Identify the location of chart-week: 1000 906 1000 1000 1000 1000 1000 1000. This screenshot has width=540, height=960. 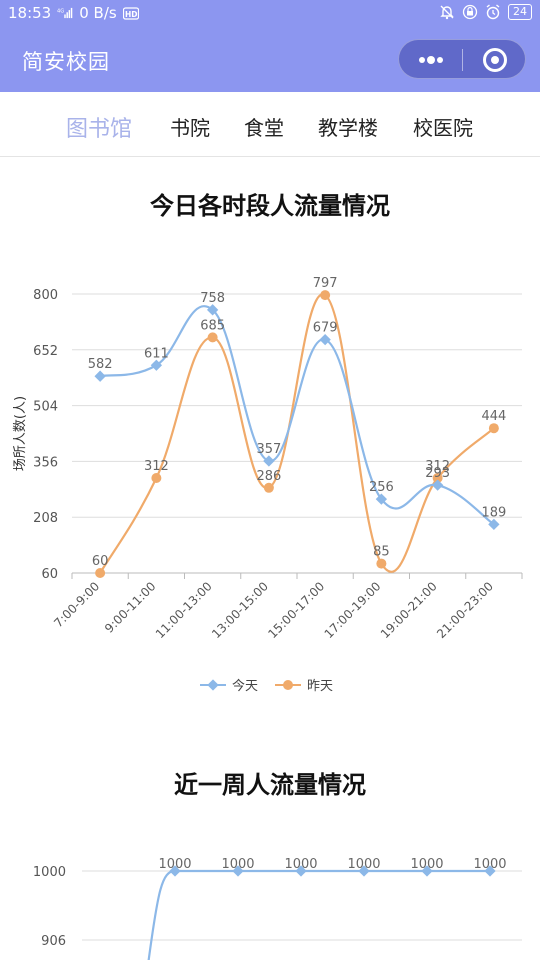
(277, 908).